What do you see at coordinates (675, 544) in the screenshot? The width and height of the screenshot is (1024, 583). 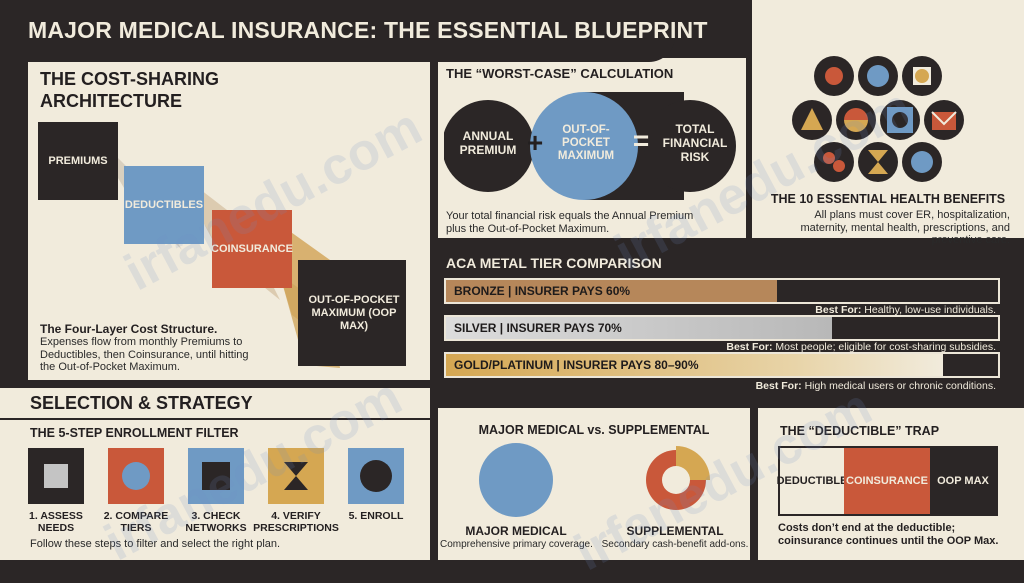 I see `supplemental-text: Secondary cash-benefit add-ons.` at bounding box center [675, 544].